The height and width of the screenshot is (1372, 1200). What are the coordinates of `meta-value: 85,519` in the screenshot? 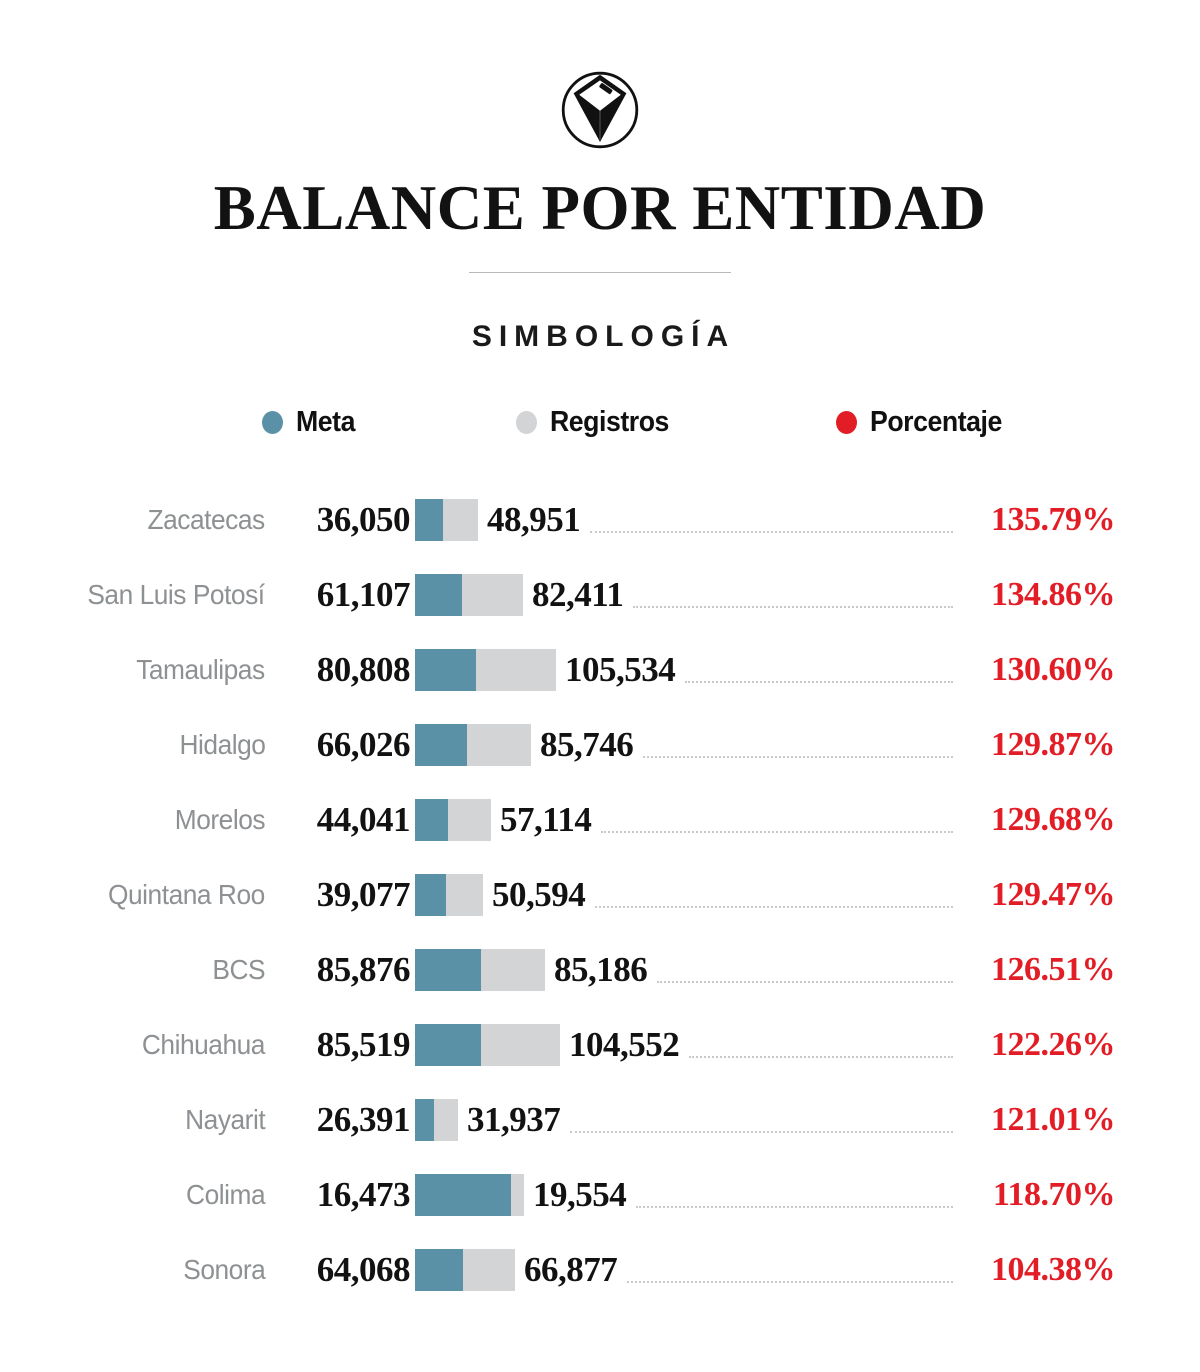 It's located at (363, 1044).